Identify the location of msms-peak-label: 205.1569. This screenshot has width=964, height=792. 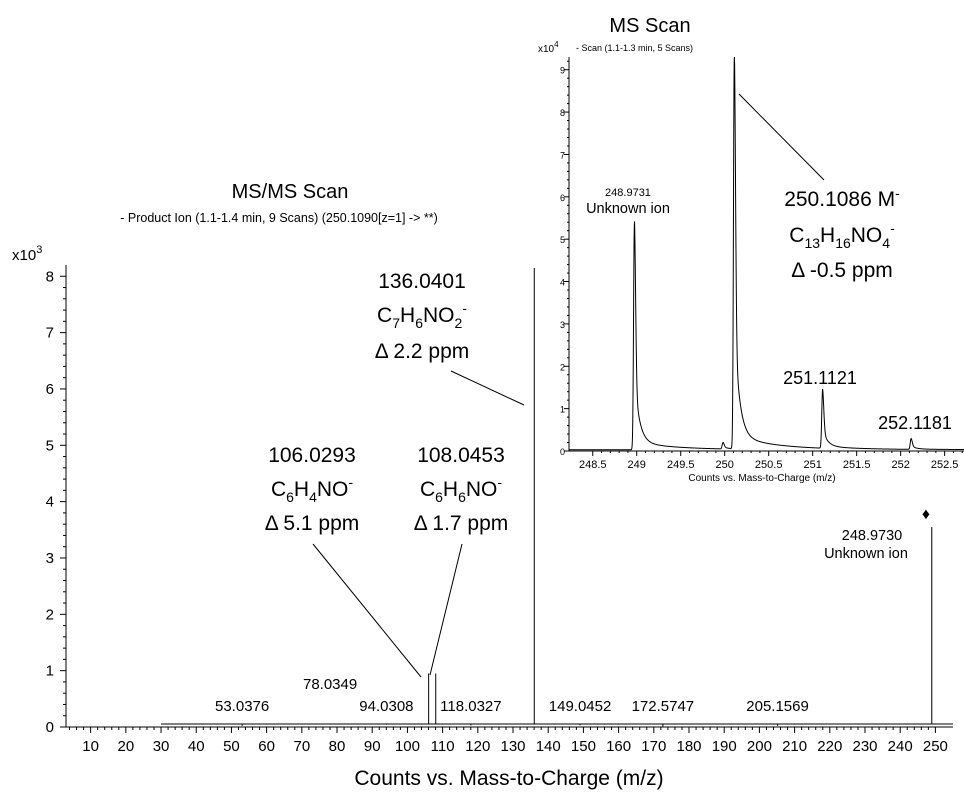
(777, 706).